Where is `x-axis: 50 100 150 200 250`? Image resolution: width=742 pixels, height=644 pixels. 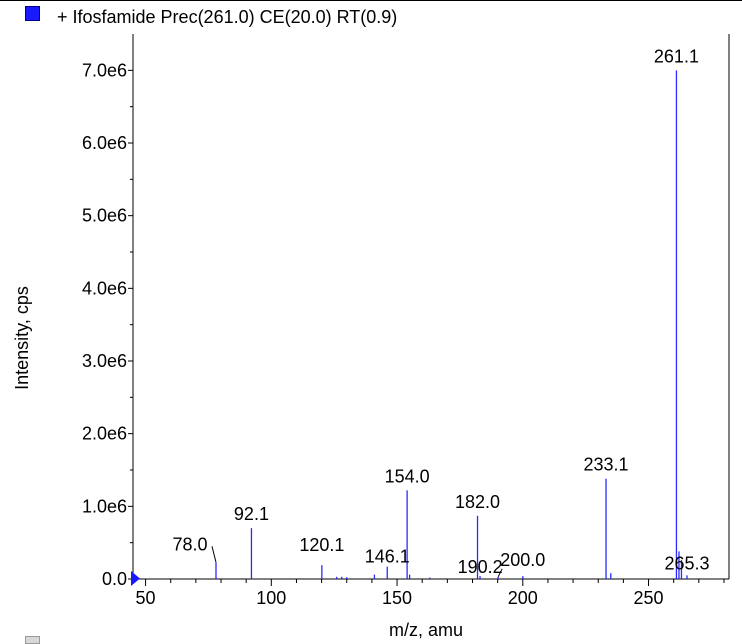
x-axis: 50 100 150 200 250 is located at coordinates (430, 593).